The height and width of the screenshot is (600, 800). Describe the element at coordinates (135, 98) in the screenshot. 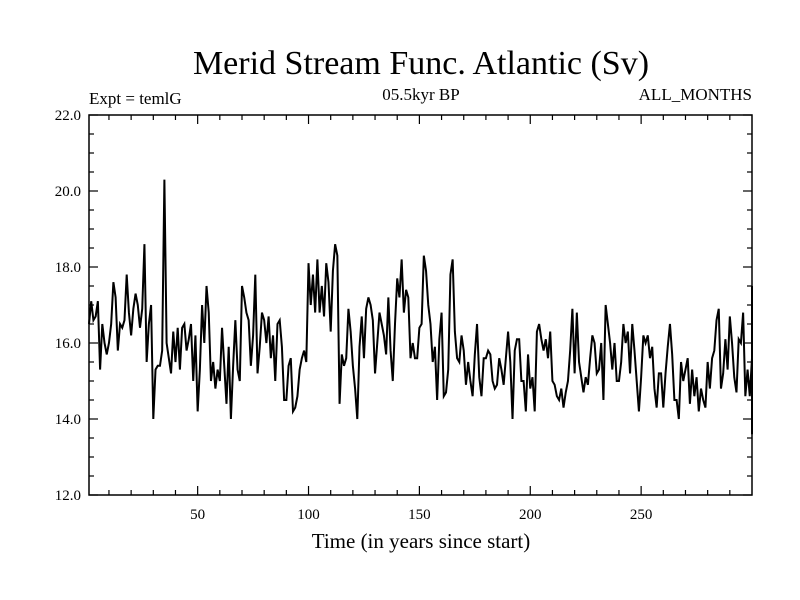

I see `subtitle-left: Expt = temlG` at that location.